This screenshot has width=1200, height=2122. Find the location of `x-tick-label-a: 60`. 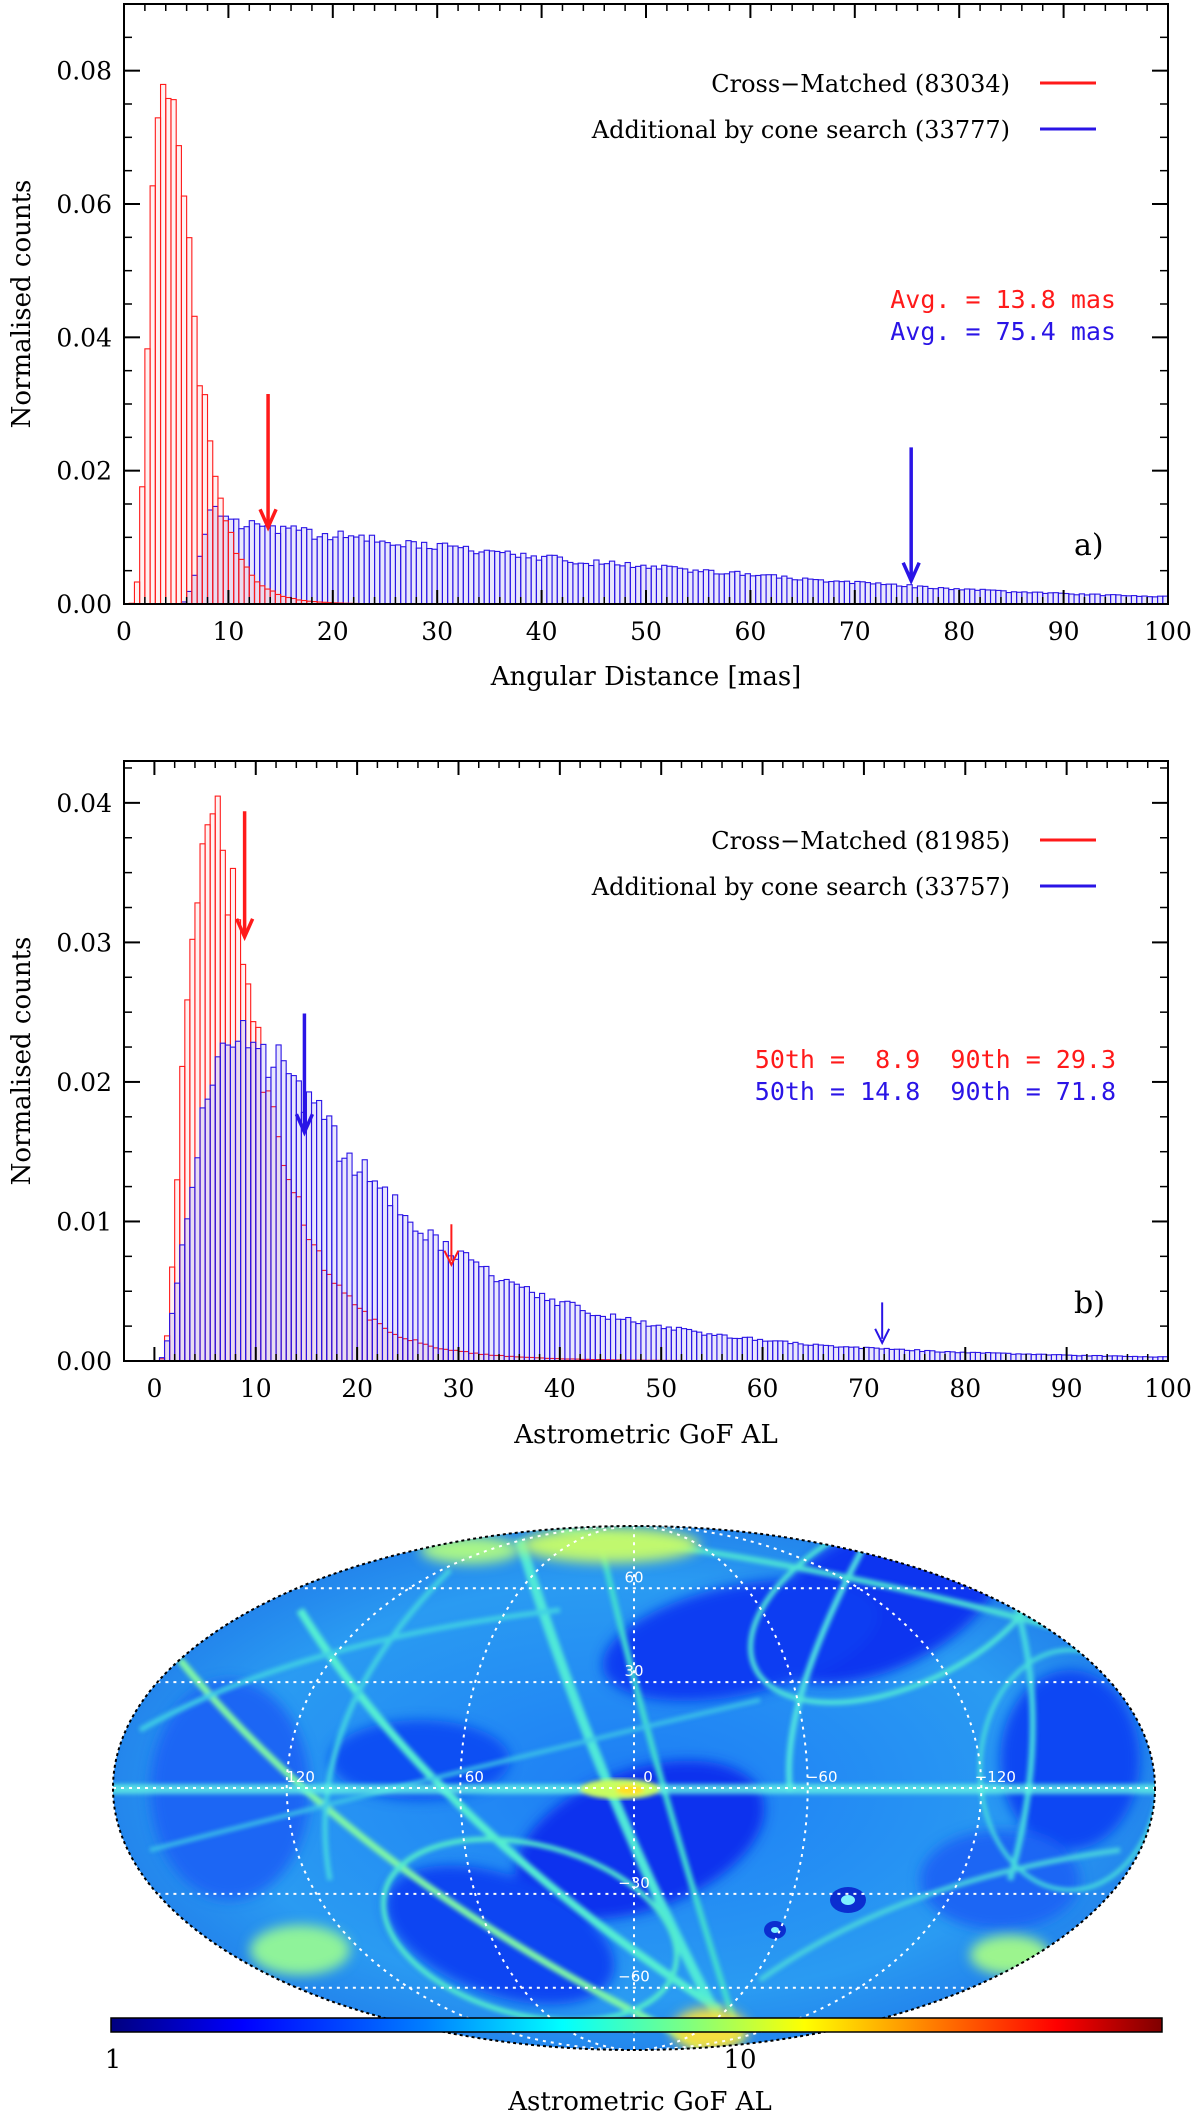

x-tick-label-a: 60 is located at coordinates (750, 631).